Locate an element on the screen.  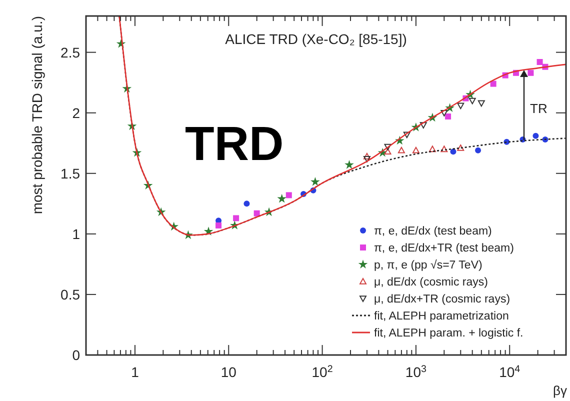
y-tick-label: 2.5 is located at coordinates (70, 52).